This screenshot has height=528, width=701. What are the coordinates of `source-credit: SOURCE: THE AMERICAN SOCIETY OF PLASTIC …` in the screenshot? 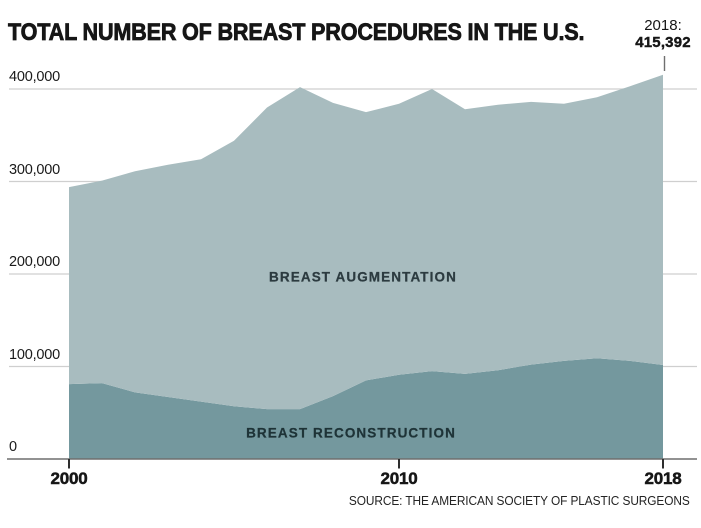 It's located at (519, 501).